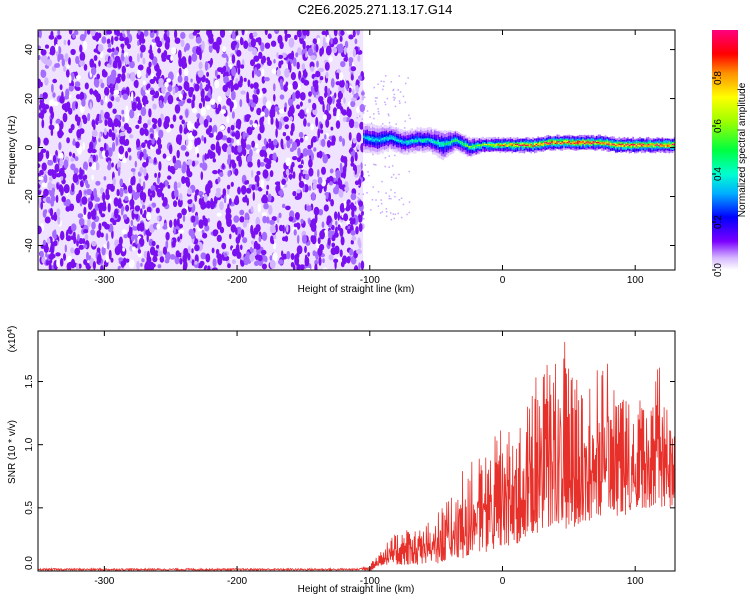  What do you see at coordinates (718, 126) in the screenshot?
I see `colorbar-tick-label: 0.6` at bounding box center [718, 126].